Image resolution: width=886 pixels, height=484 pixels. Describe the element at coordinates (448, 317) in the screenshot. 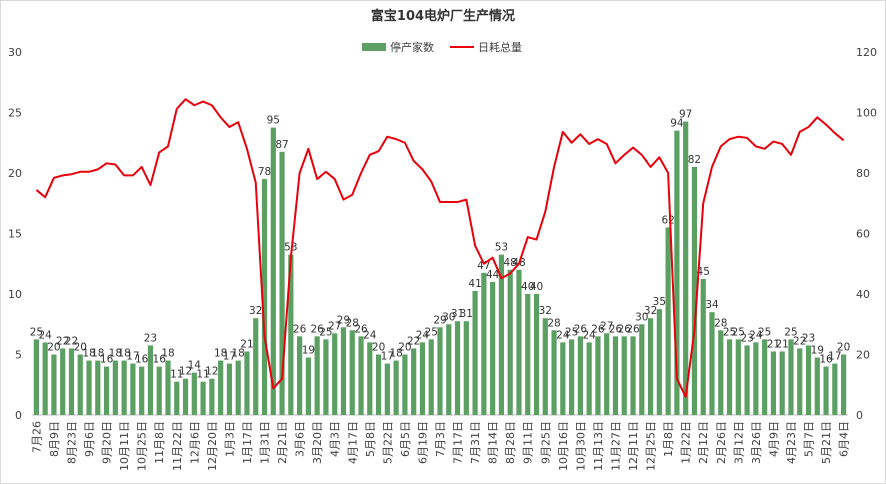

I see `bar-value-label: 30` at that location.